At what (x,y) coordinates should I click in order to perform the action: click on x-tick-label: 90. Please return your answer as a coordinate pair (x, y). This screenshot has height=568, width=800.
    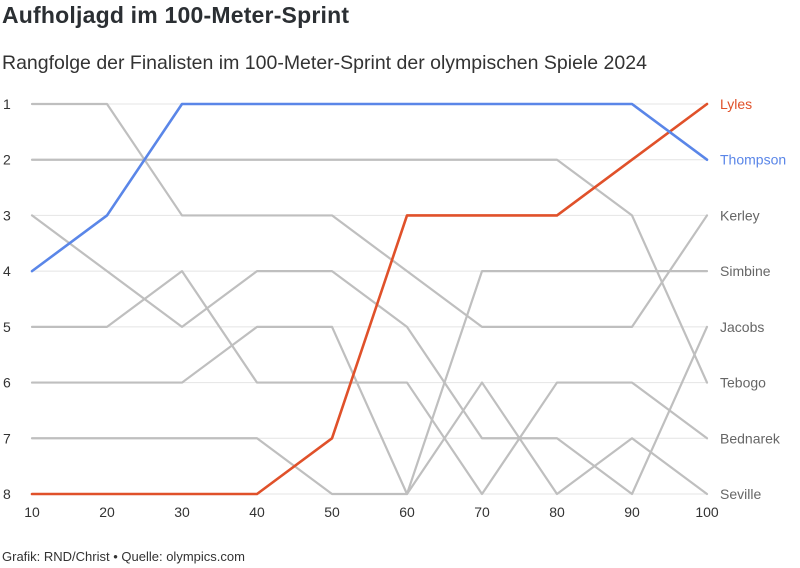
    Looking at the image, I should click on (632, 512).